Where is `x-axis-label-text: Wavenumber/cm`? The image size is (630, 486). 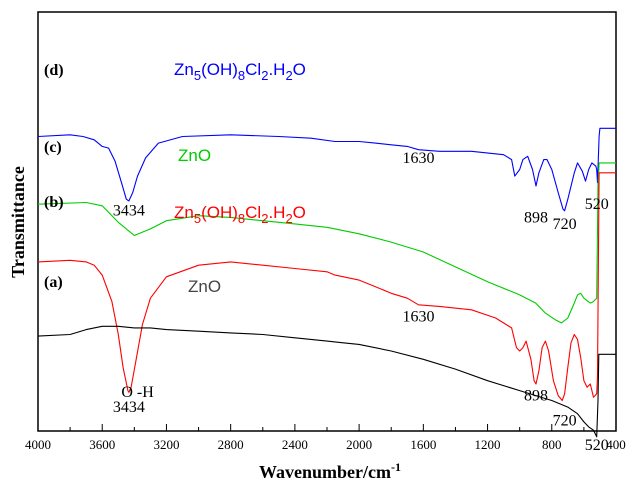 x-axis-label-text: Wavenumber/cm is located at coordinates (325, 472).